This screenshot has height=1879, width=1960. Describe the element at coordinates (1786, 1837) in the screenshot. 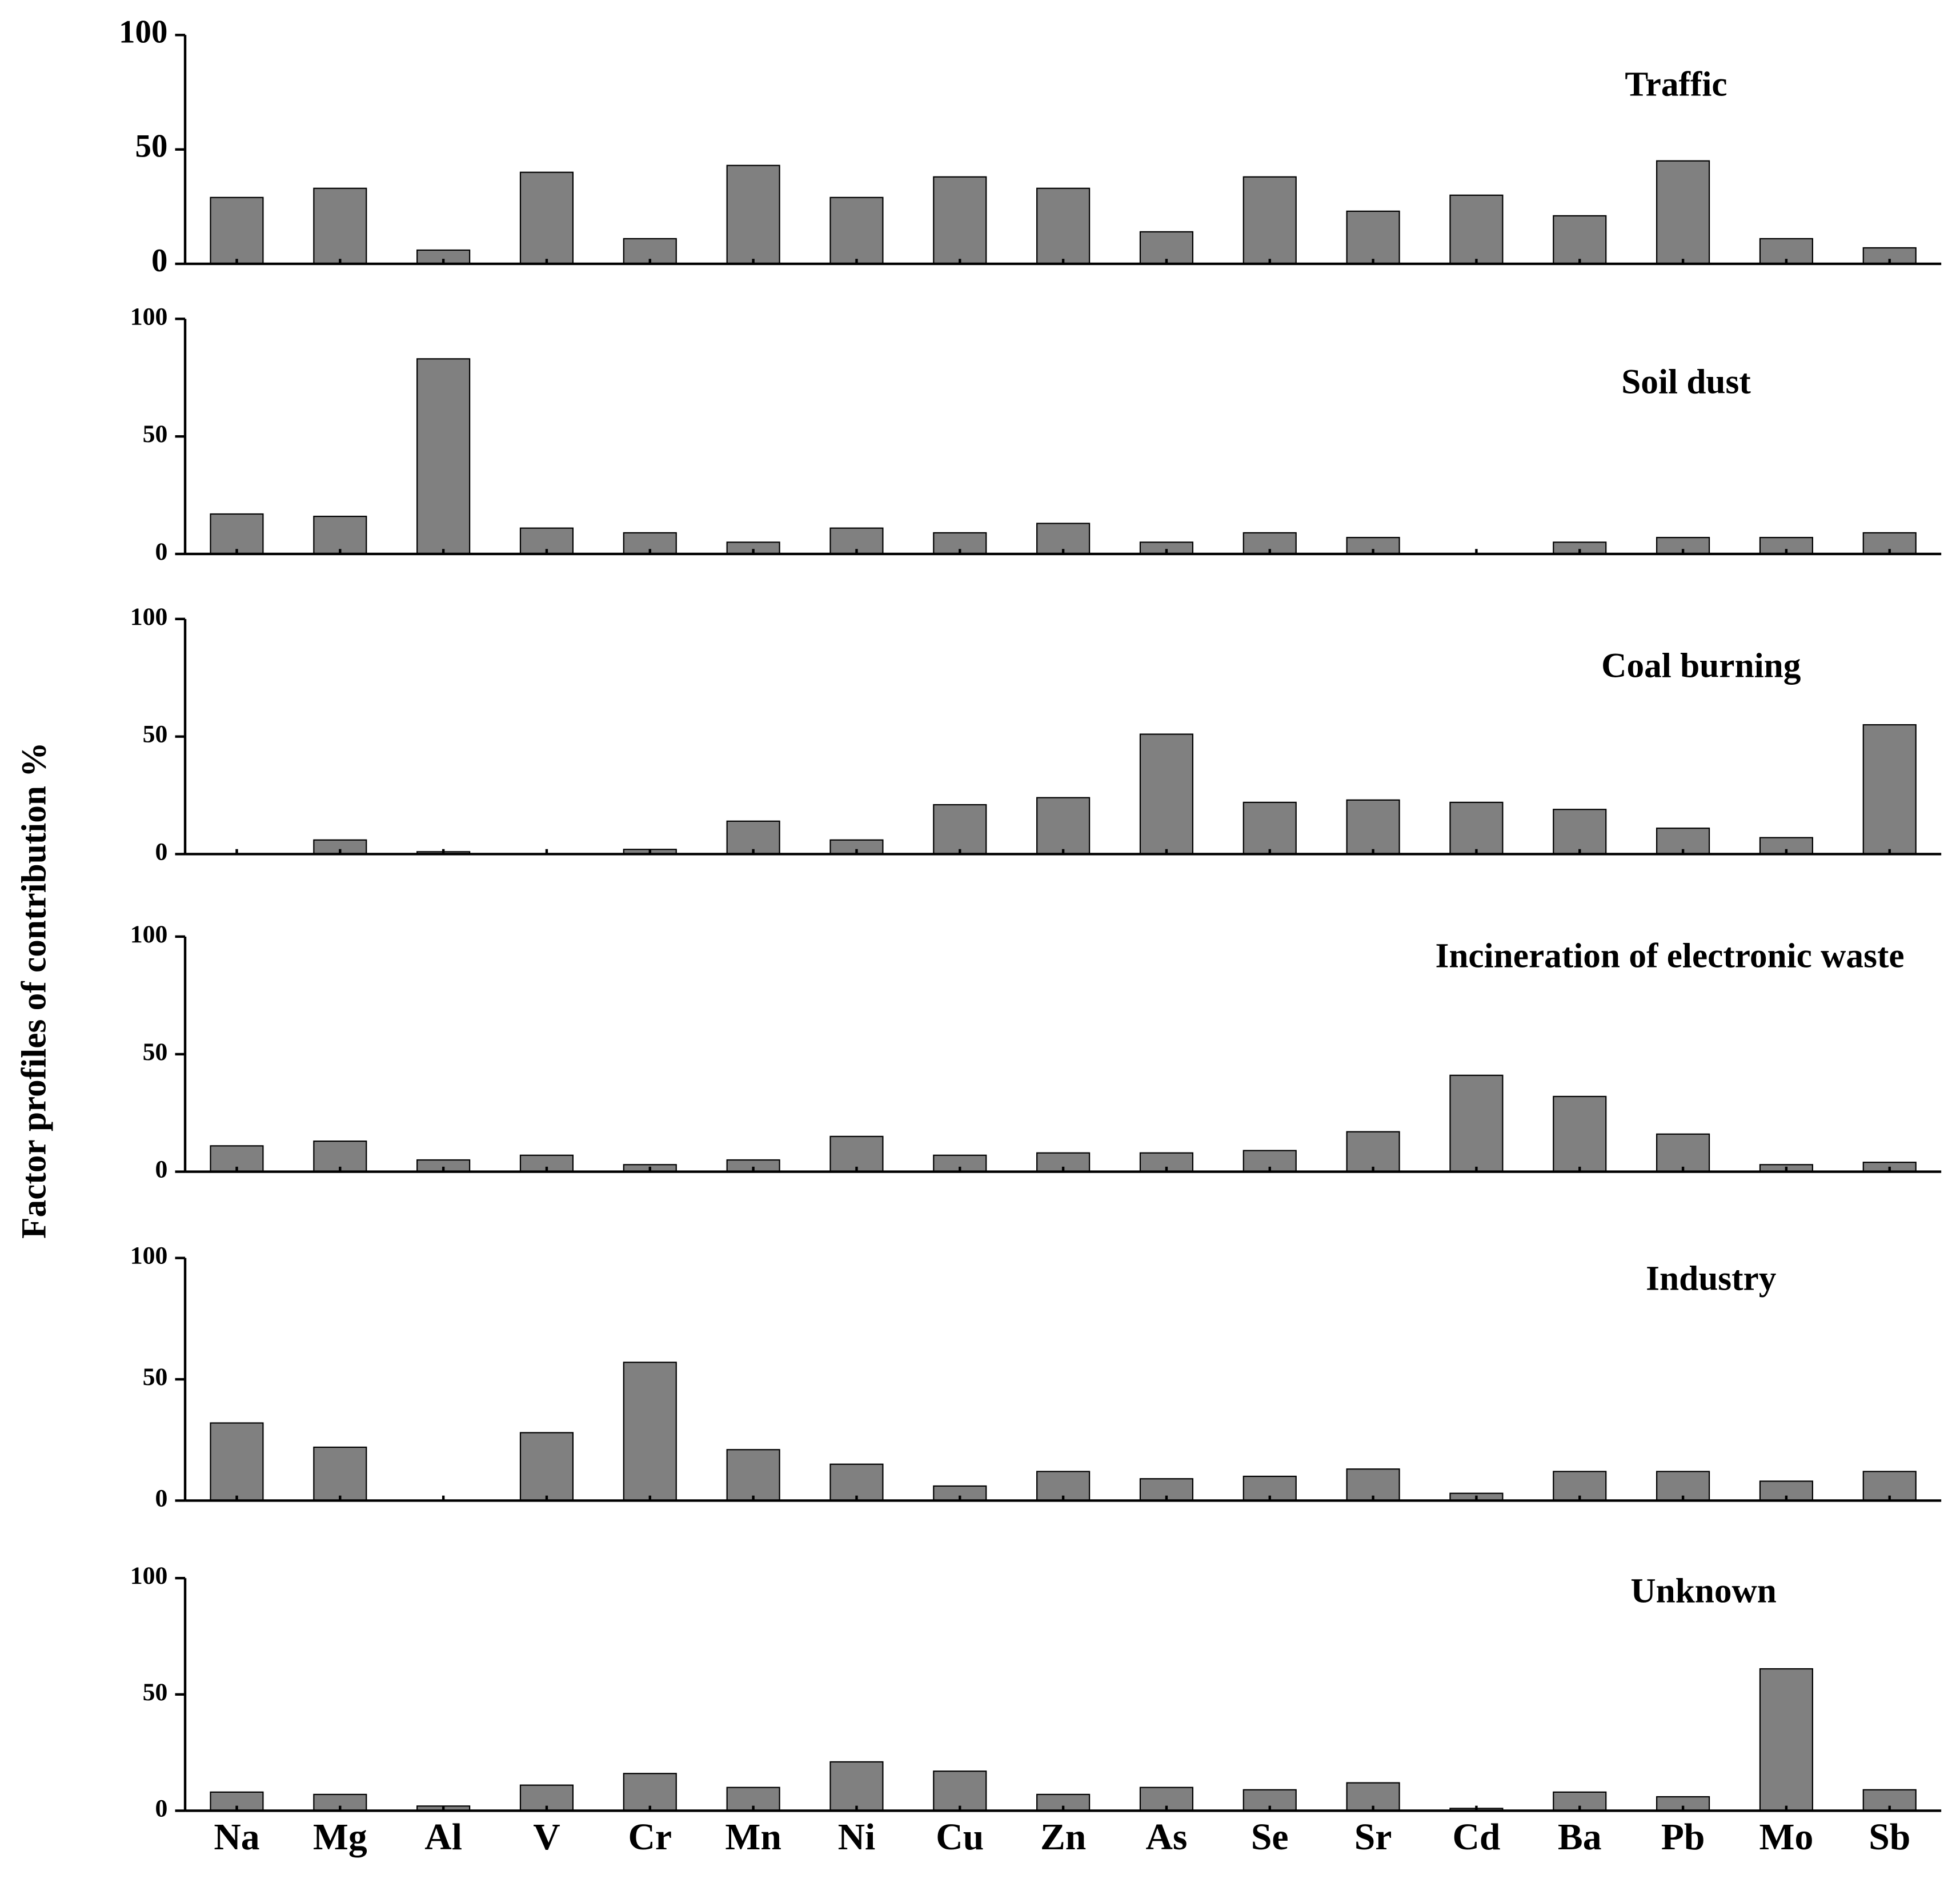

I see `x-tick-label: Mo` at that location.